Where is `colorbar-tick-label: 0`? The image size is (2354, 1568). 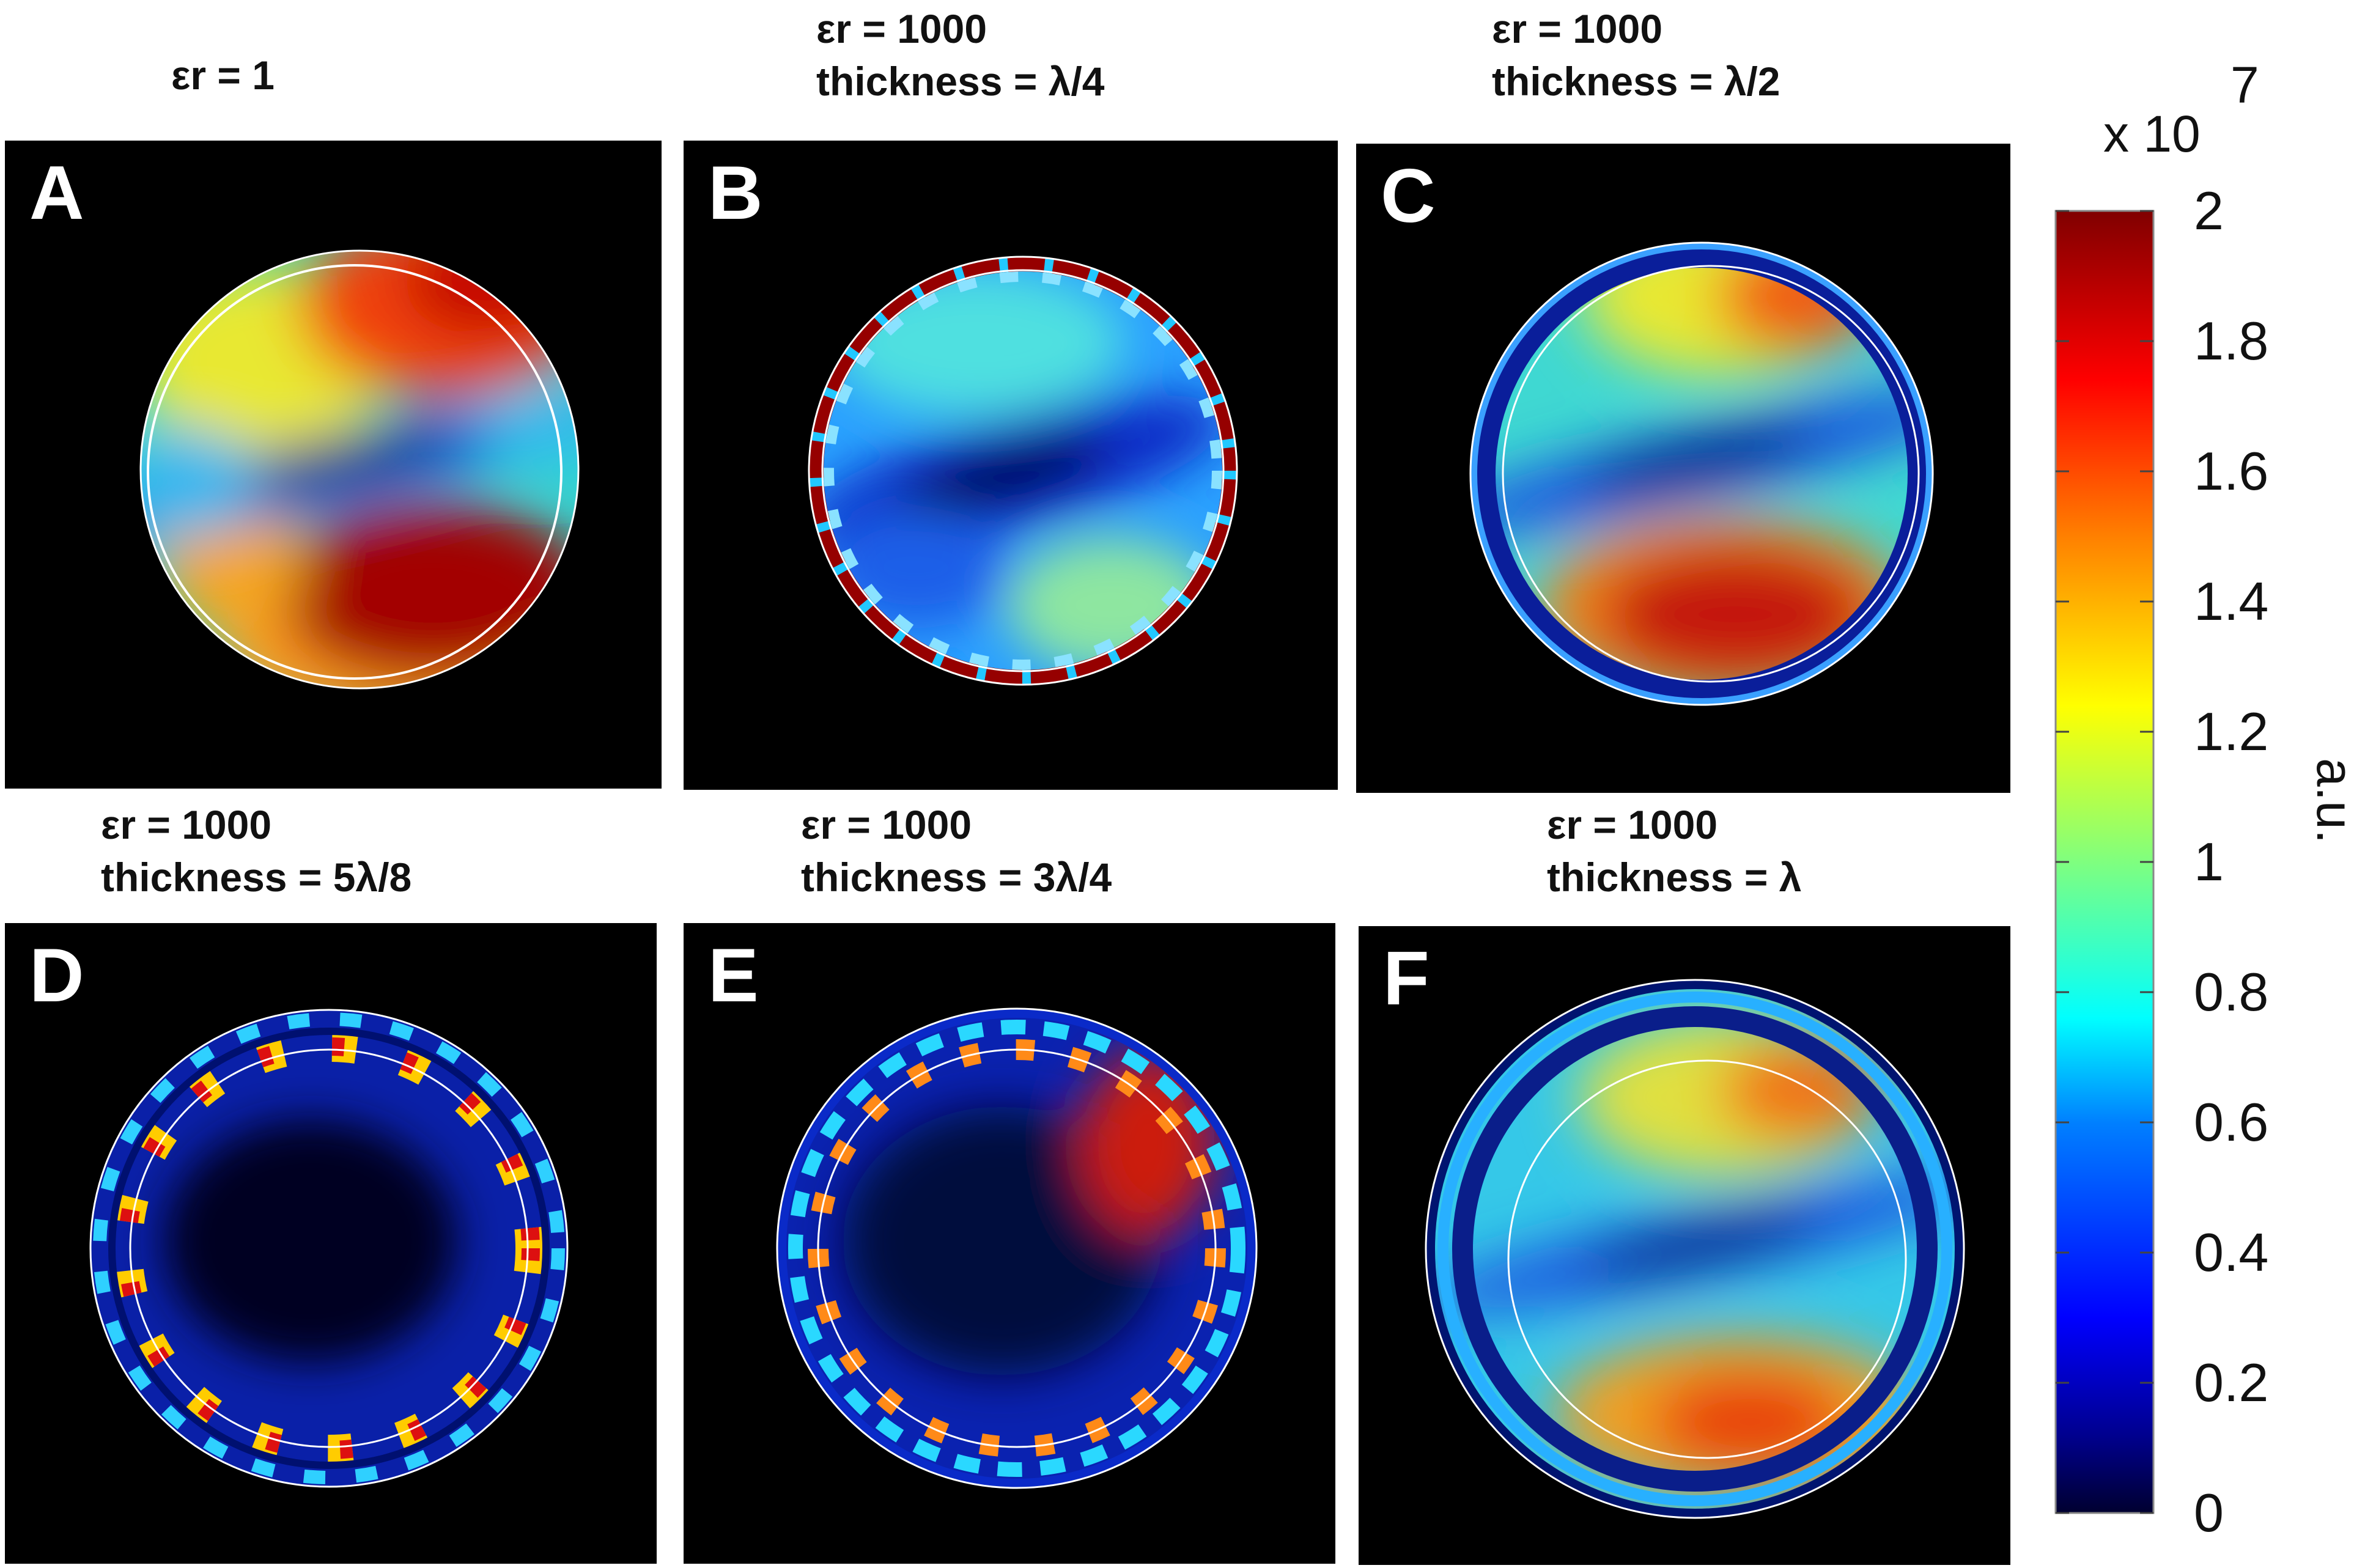 colorbar-tick-label: 0 is located at coordinates (2209, 1512).